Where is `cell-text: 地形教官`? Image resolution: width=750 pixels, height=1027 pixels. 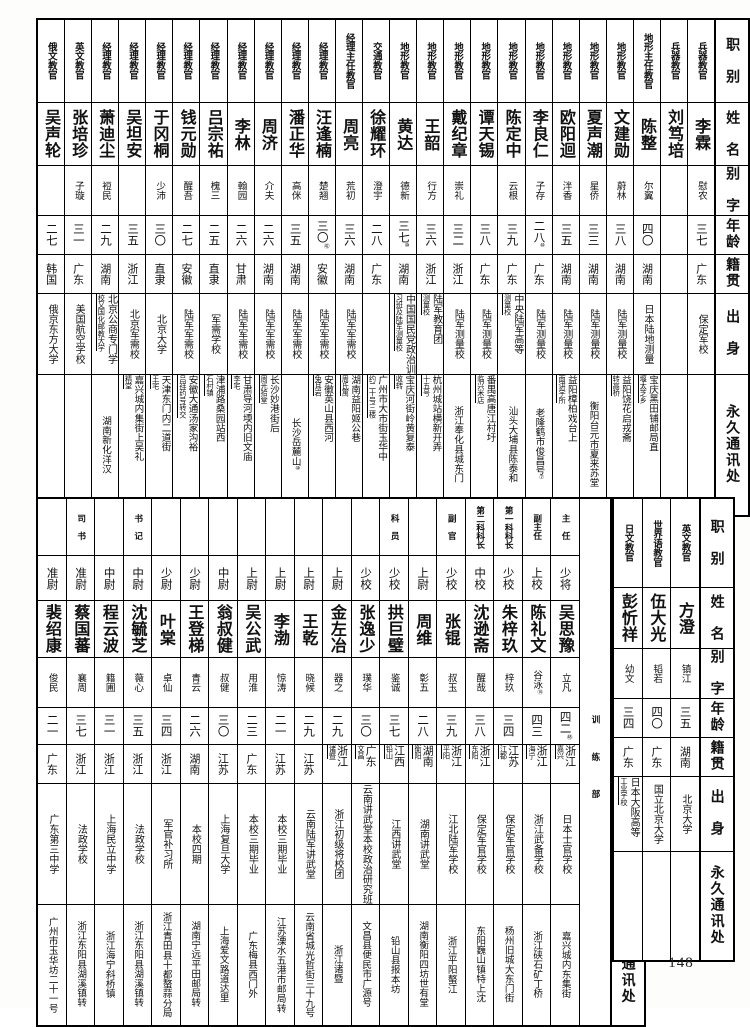
cell-text: 地形教官 is located at coordinates (566, 61).